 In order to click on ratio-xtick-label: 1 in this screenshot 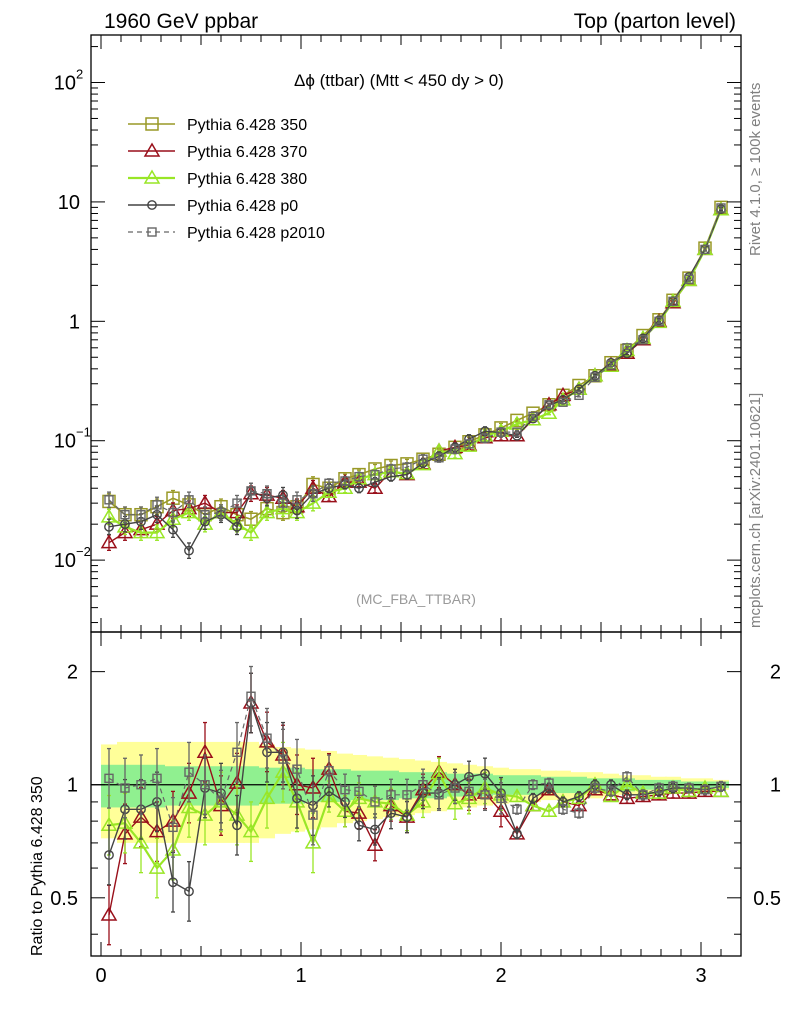, I will do `click(300, 976)`.